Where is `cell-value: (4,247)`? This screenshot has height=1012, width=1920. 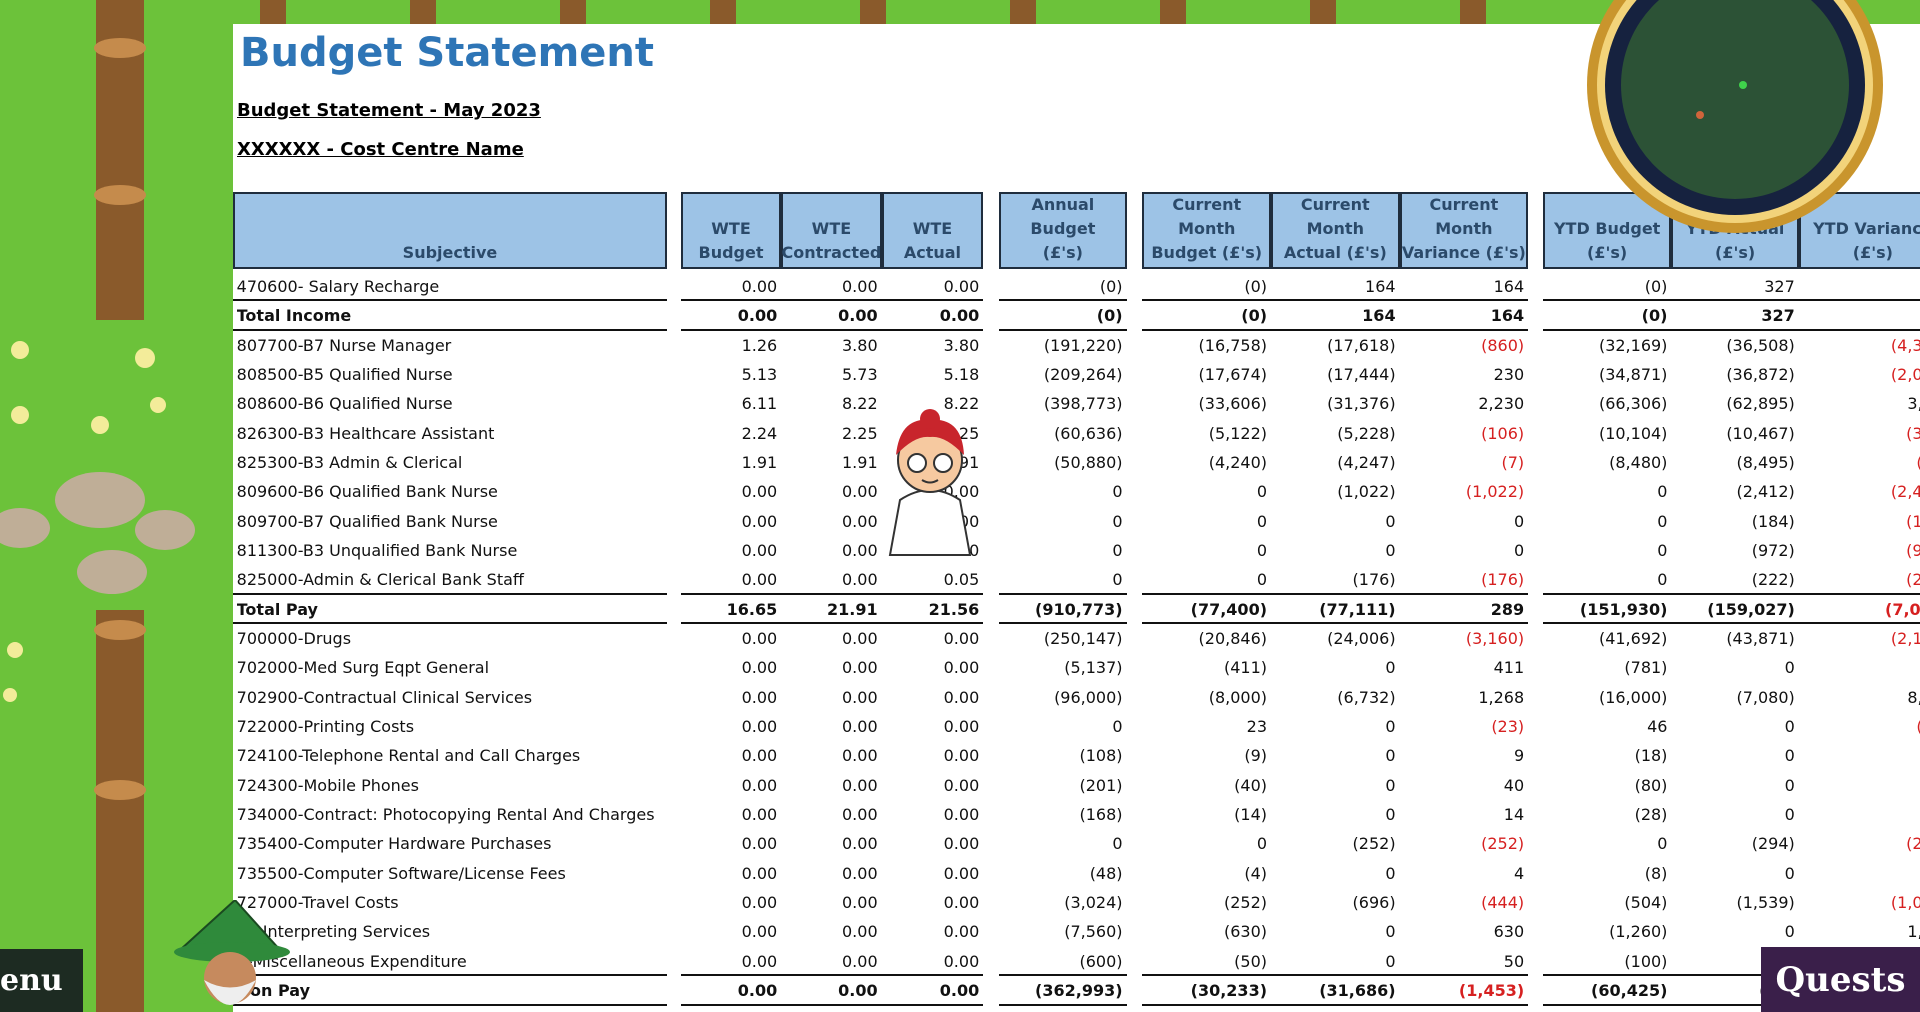
cell-value: (4,247) is located at coordinates (1366, 463).